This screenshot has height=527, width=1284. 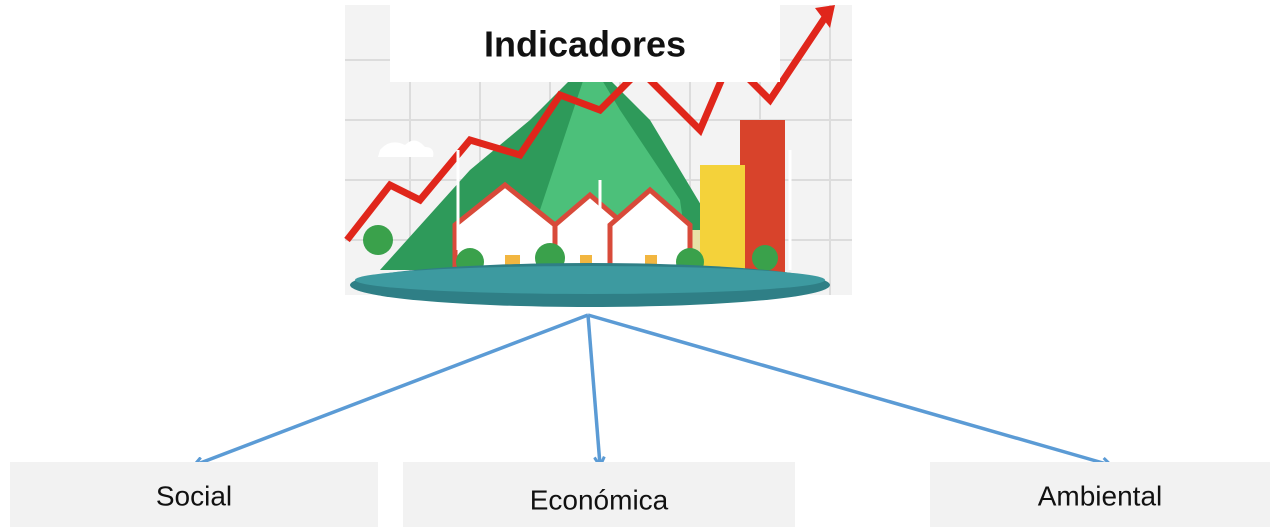 I want to click on title-box, so click(x=585, y=43).